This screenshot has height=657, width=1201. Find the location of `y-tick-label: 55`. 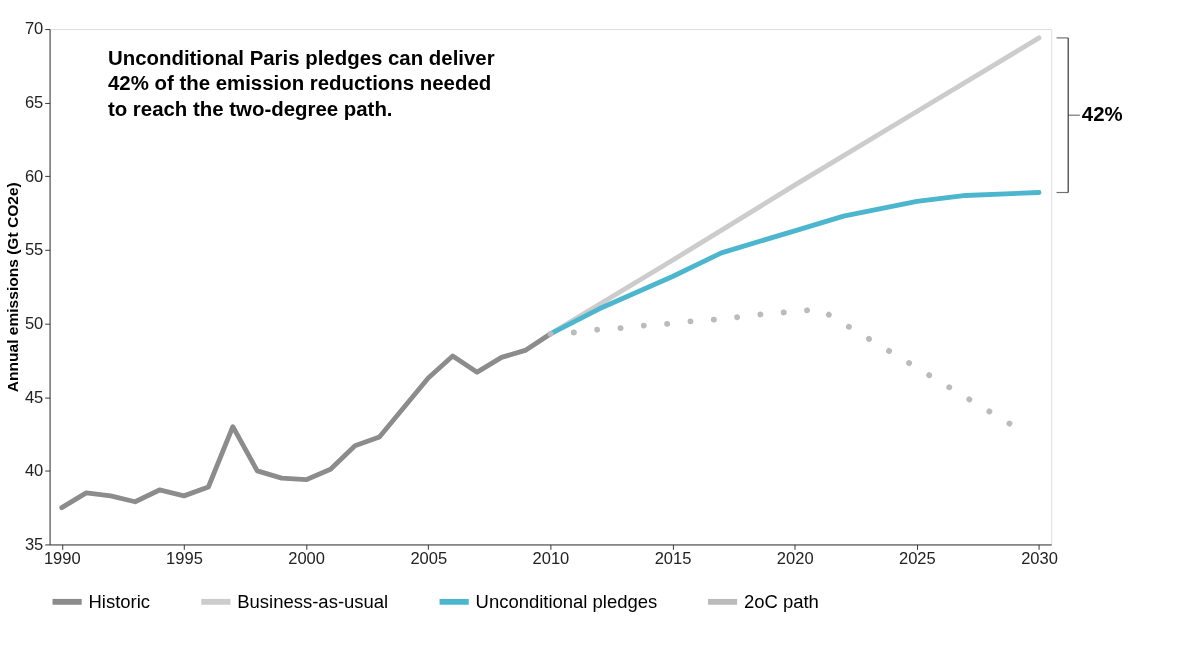

y-tick-label: 55 is located at coordinates (34, 250).